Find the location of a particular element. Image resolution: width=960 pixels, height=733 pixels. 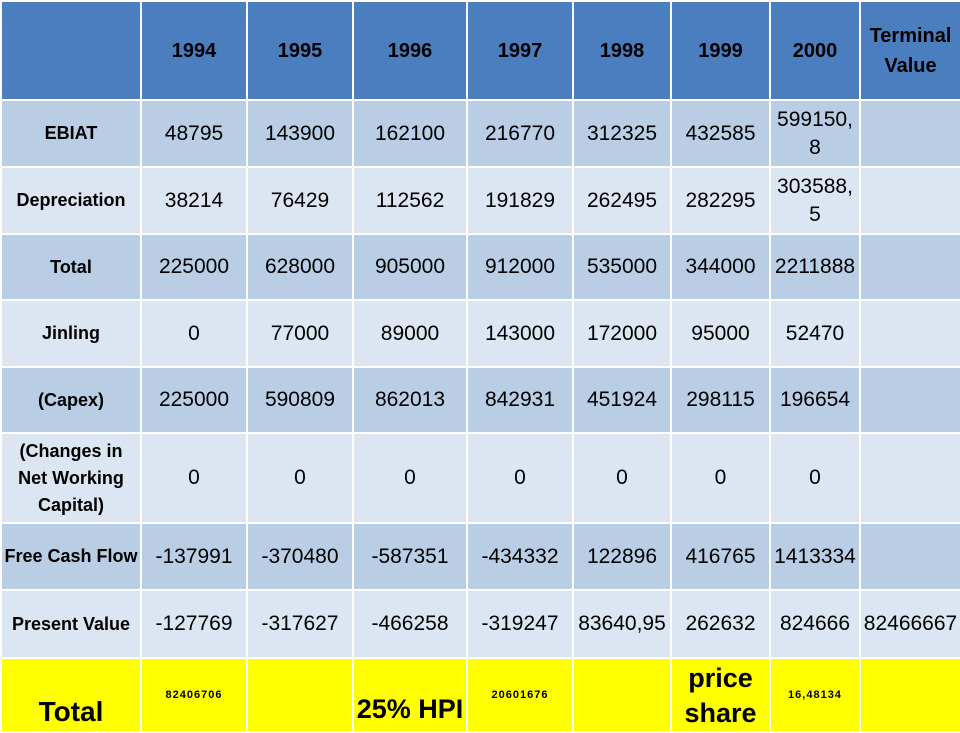

table-cell: 191829 is located at coordinates (520, 200).